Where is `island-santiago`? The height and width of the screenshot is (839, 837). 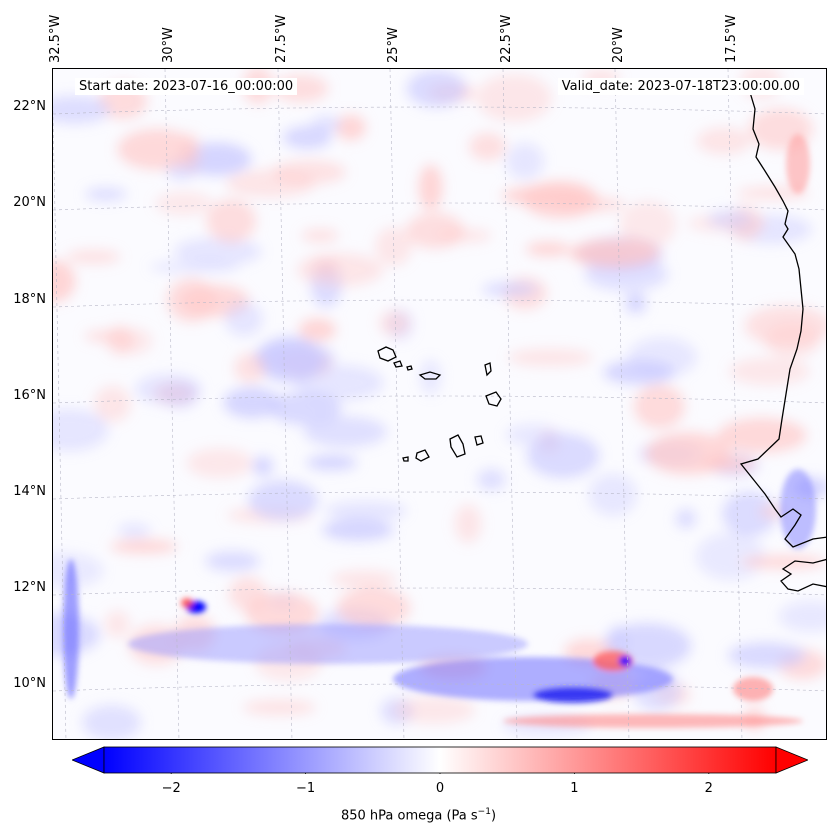 island-santiago is located at coordinates (457, 446).